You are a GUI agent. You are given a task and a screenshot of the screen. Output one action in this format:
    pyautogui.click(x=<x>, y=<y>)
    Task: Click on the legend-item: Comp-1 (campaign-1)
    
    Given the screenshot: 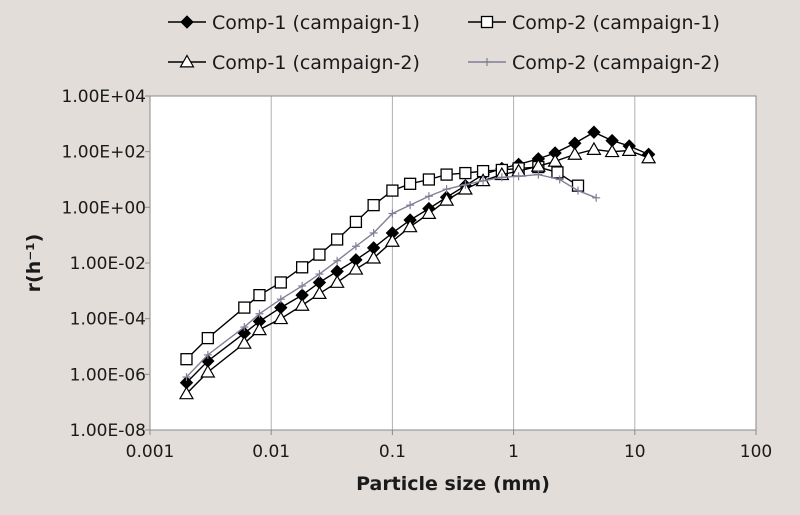 What is the action you would take?
    pyautogui.click(x=294, y=23)
    